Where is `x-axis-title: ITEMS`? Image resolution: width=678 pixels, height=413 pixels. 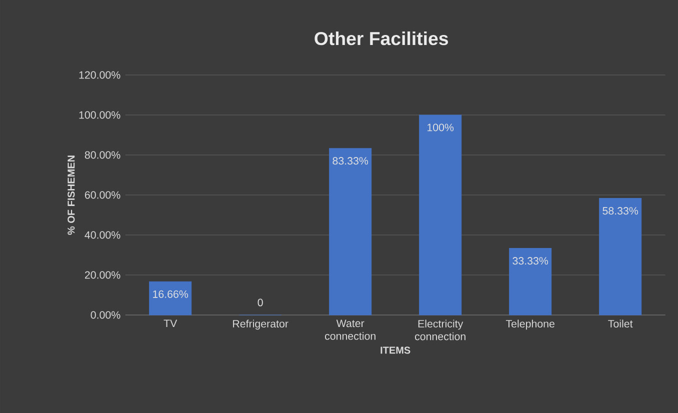
x-axis-title: ITEMS is located at coordinates (395, 350).